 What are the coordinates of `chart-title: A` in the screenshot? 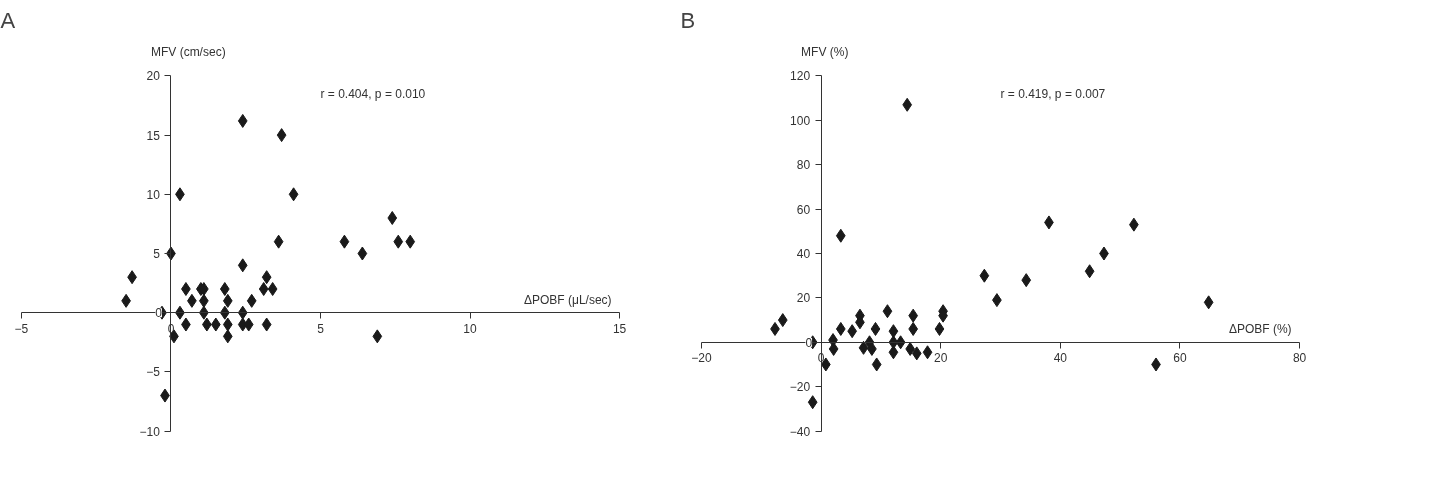 It's located at (8, 20).